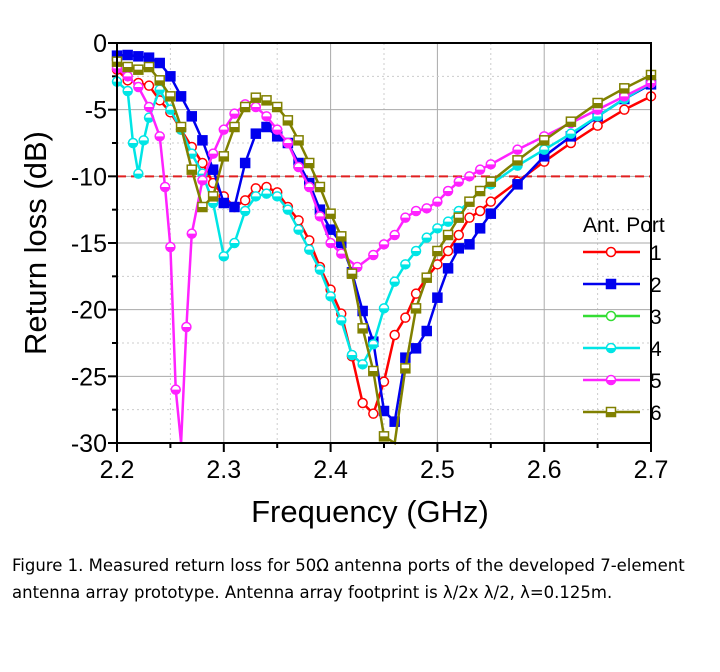  I want to click on legend-title: Ant. Port, so click(624, 225).